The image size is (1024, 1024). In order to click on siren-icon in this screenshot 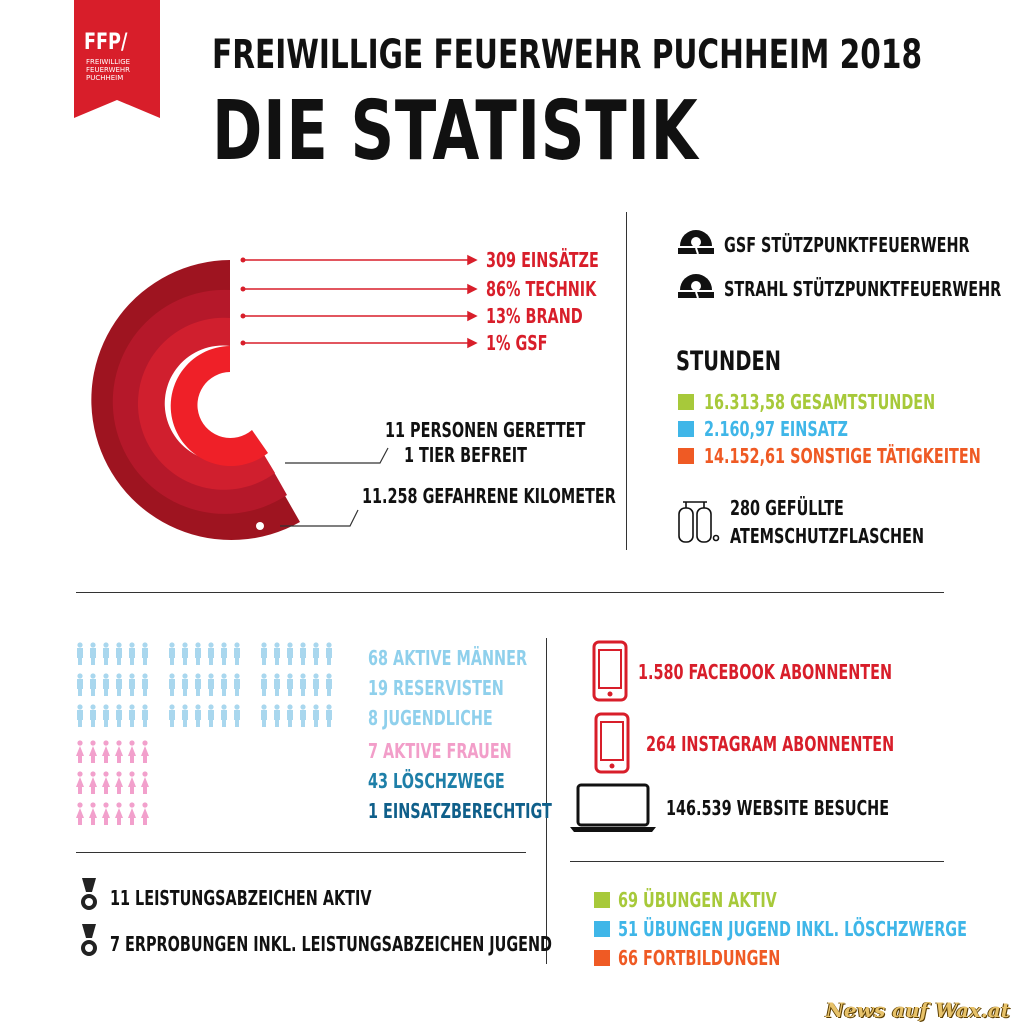, I will do `click(696, 286)`.